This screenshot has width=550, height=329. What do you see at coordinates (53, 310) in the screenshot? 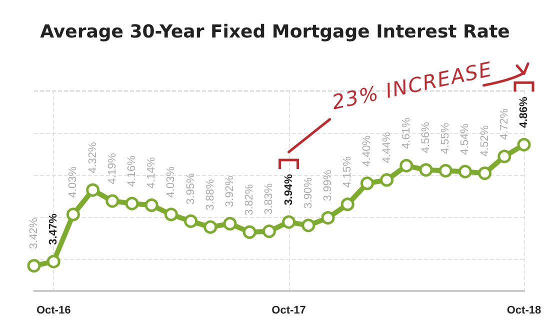
I see `x-tick-label: Oct-16` at bounding box center [53, 310].